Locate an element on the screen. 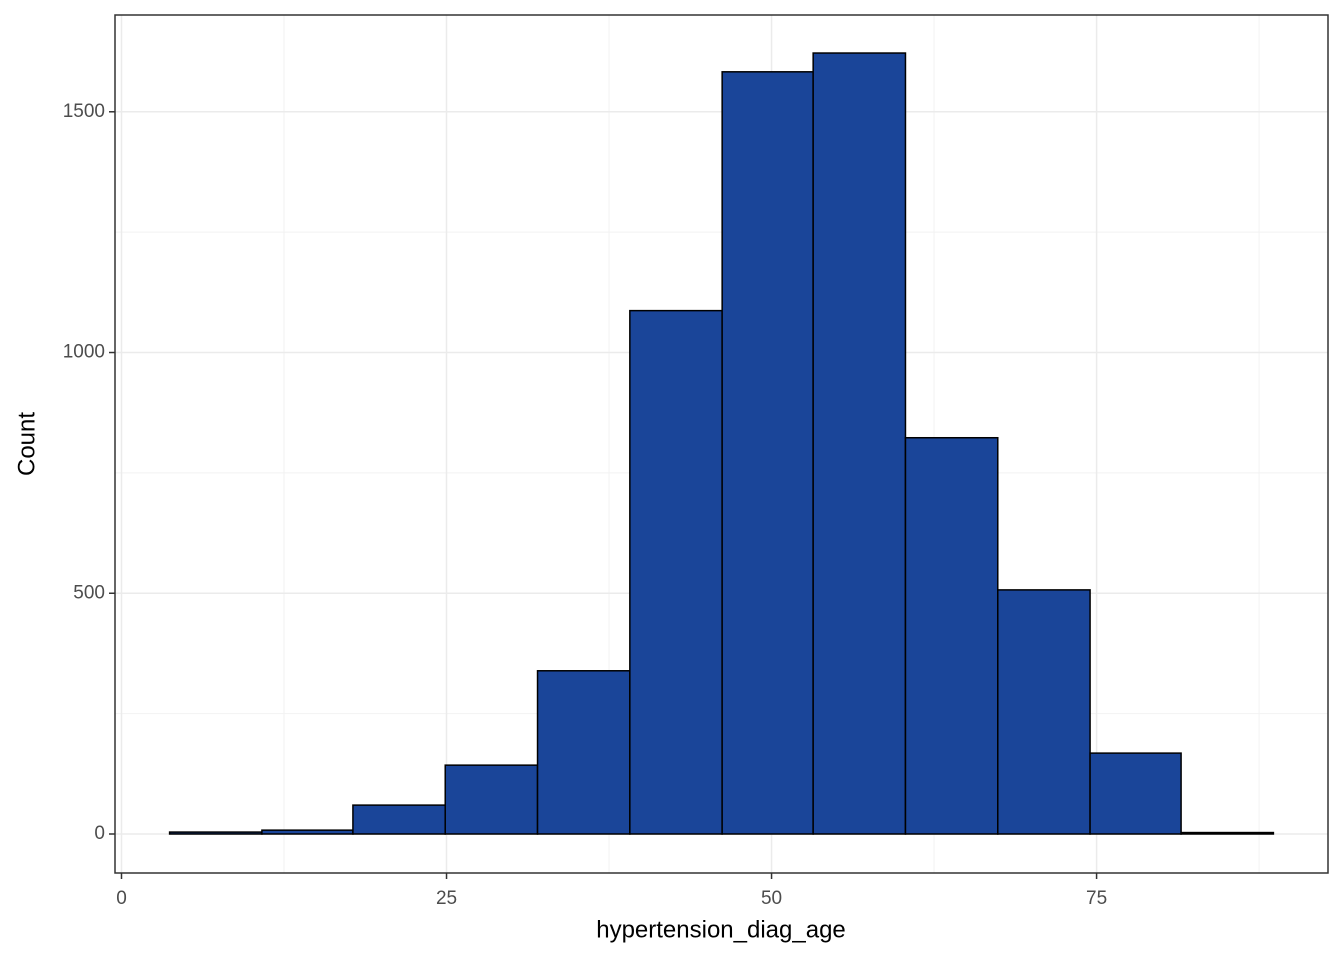 Image resolution: width=1344 pixels, height=960 pixels. x-tick-label: 25 is located at coordinates (446, 898).